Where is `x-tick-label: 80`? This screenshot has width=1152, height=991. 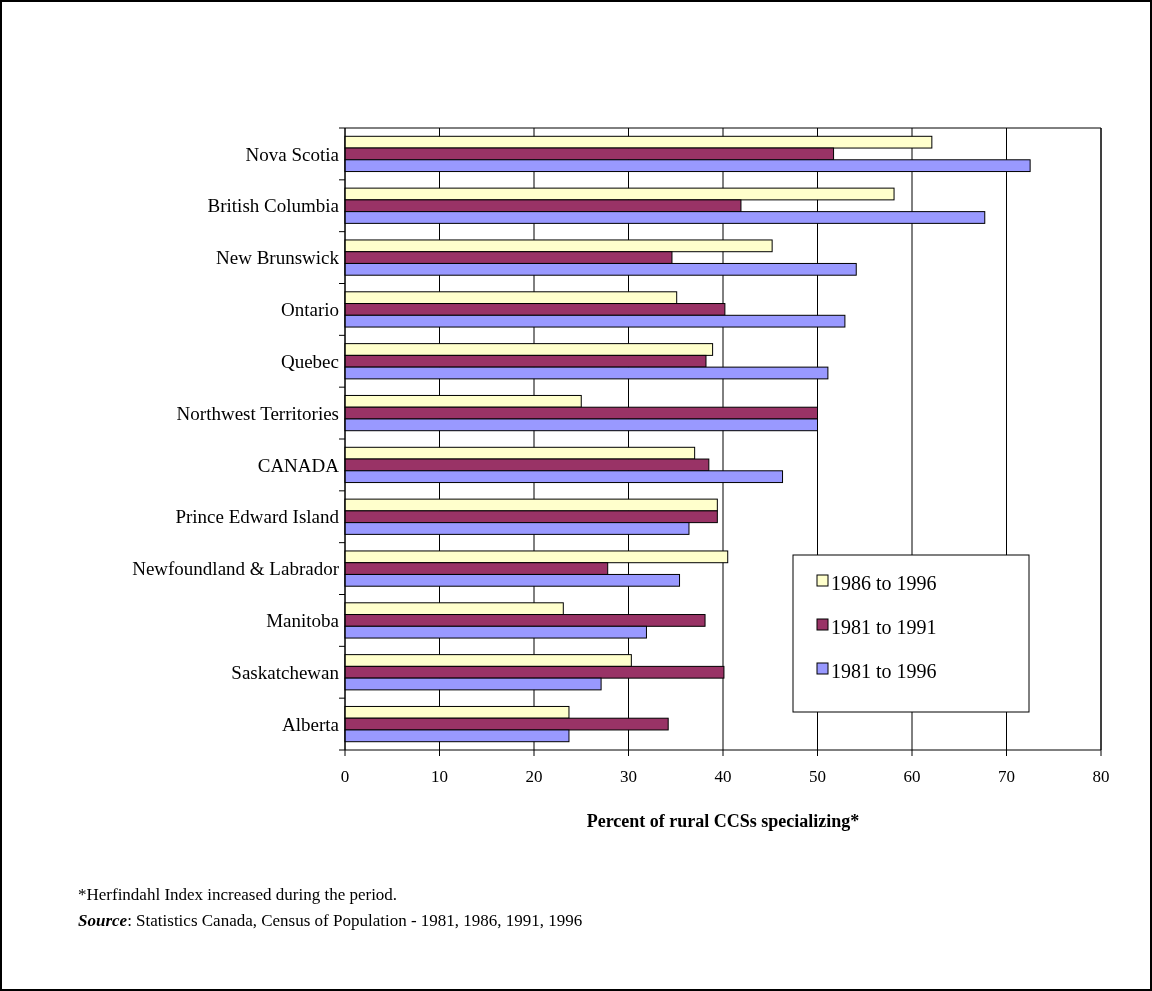 x-tick-label: 80 is located at coordinates (1101, 776).